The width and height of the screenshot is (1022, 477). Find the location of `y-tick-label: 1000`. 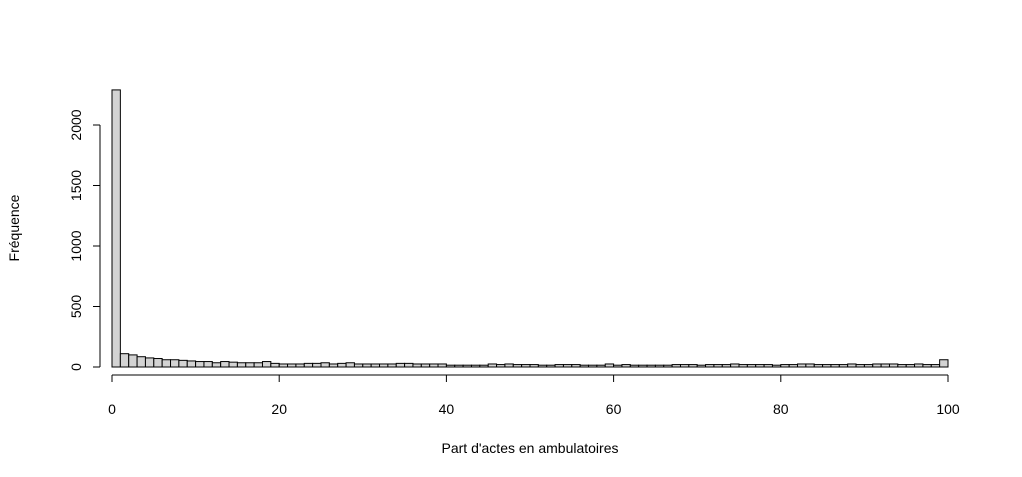

y-tick-label: 1000 is located at coordinates (76, 245).